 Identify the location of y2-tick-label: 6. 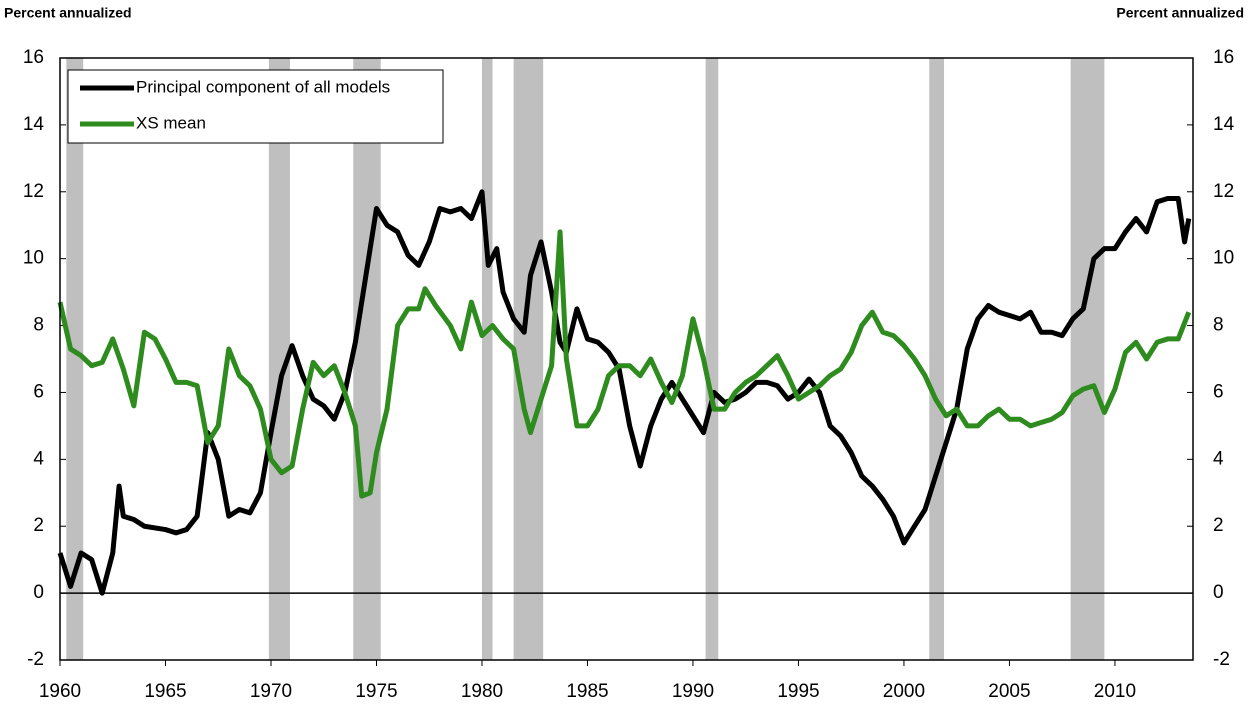
(1218, 391).